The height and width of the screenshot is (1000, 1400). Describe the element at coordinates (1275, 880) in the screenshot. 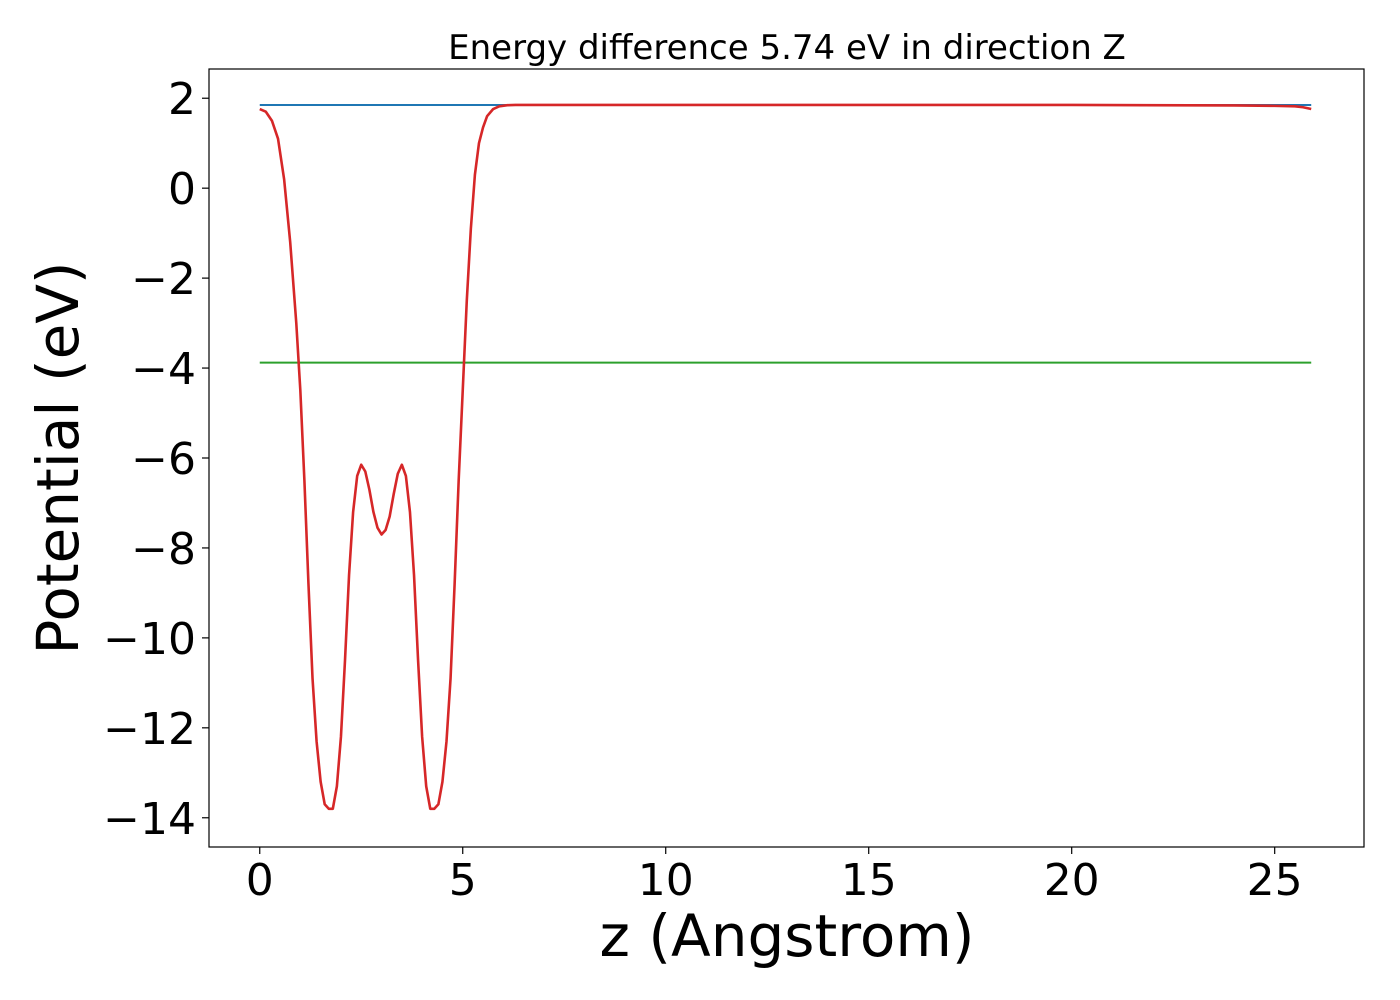

I see `x-tick-label: 25` at that location.